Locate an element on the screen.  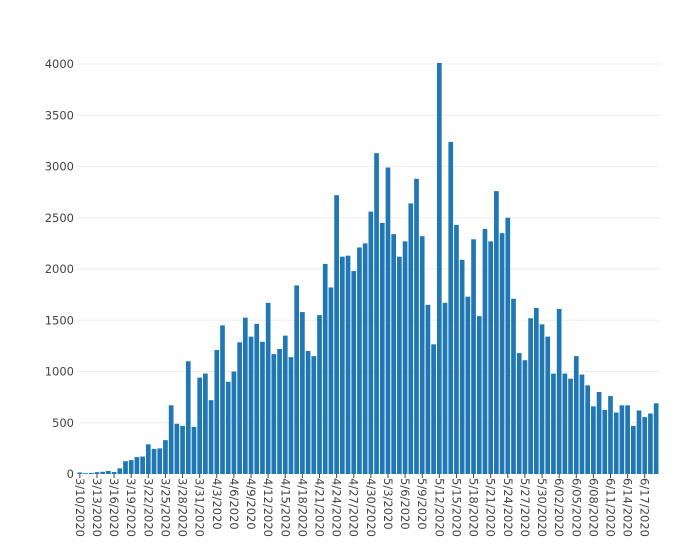
y-tick-label: 0 is located at coordinates (70, 474).